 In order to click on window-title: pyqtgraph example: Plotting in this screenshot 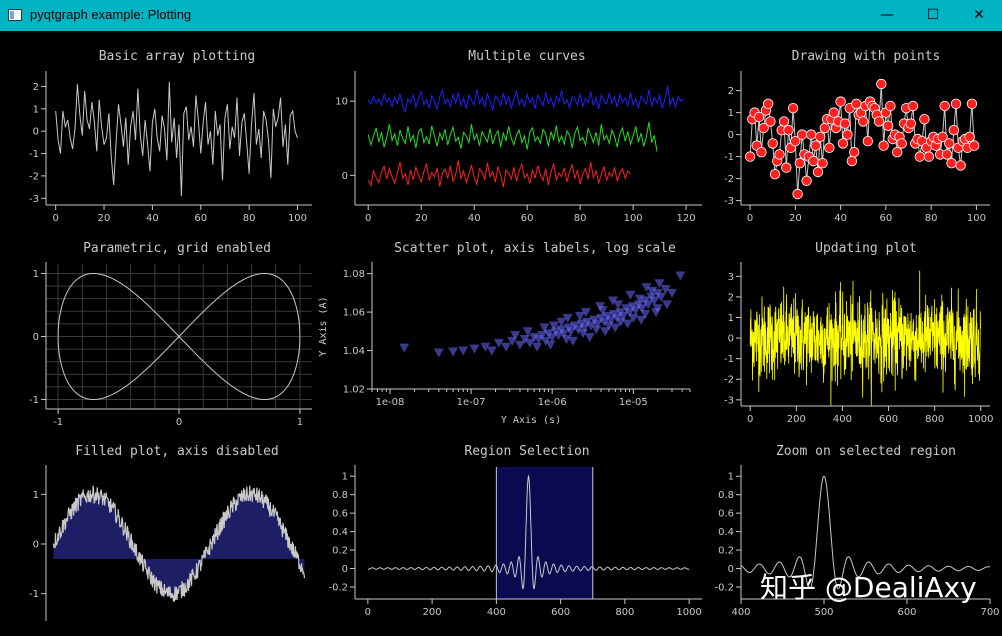, I will do `click(111, 14)`.